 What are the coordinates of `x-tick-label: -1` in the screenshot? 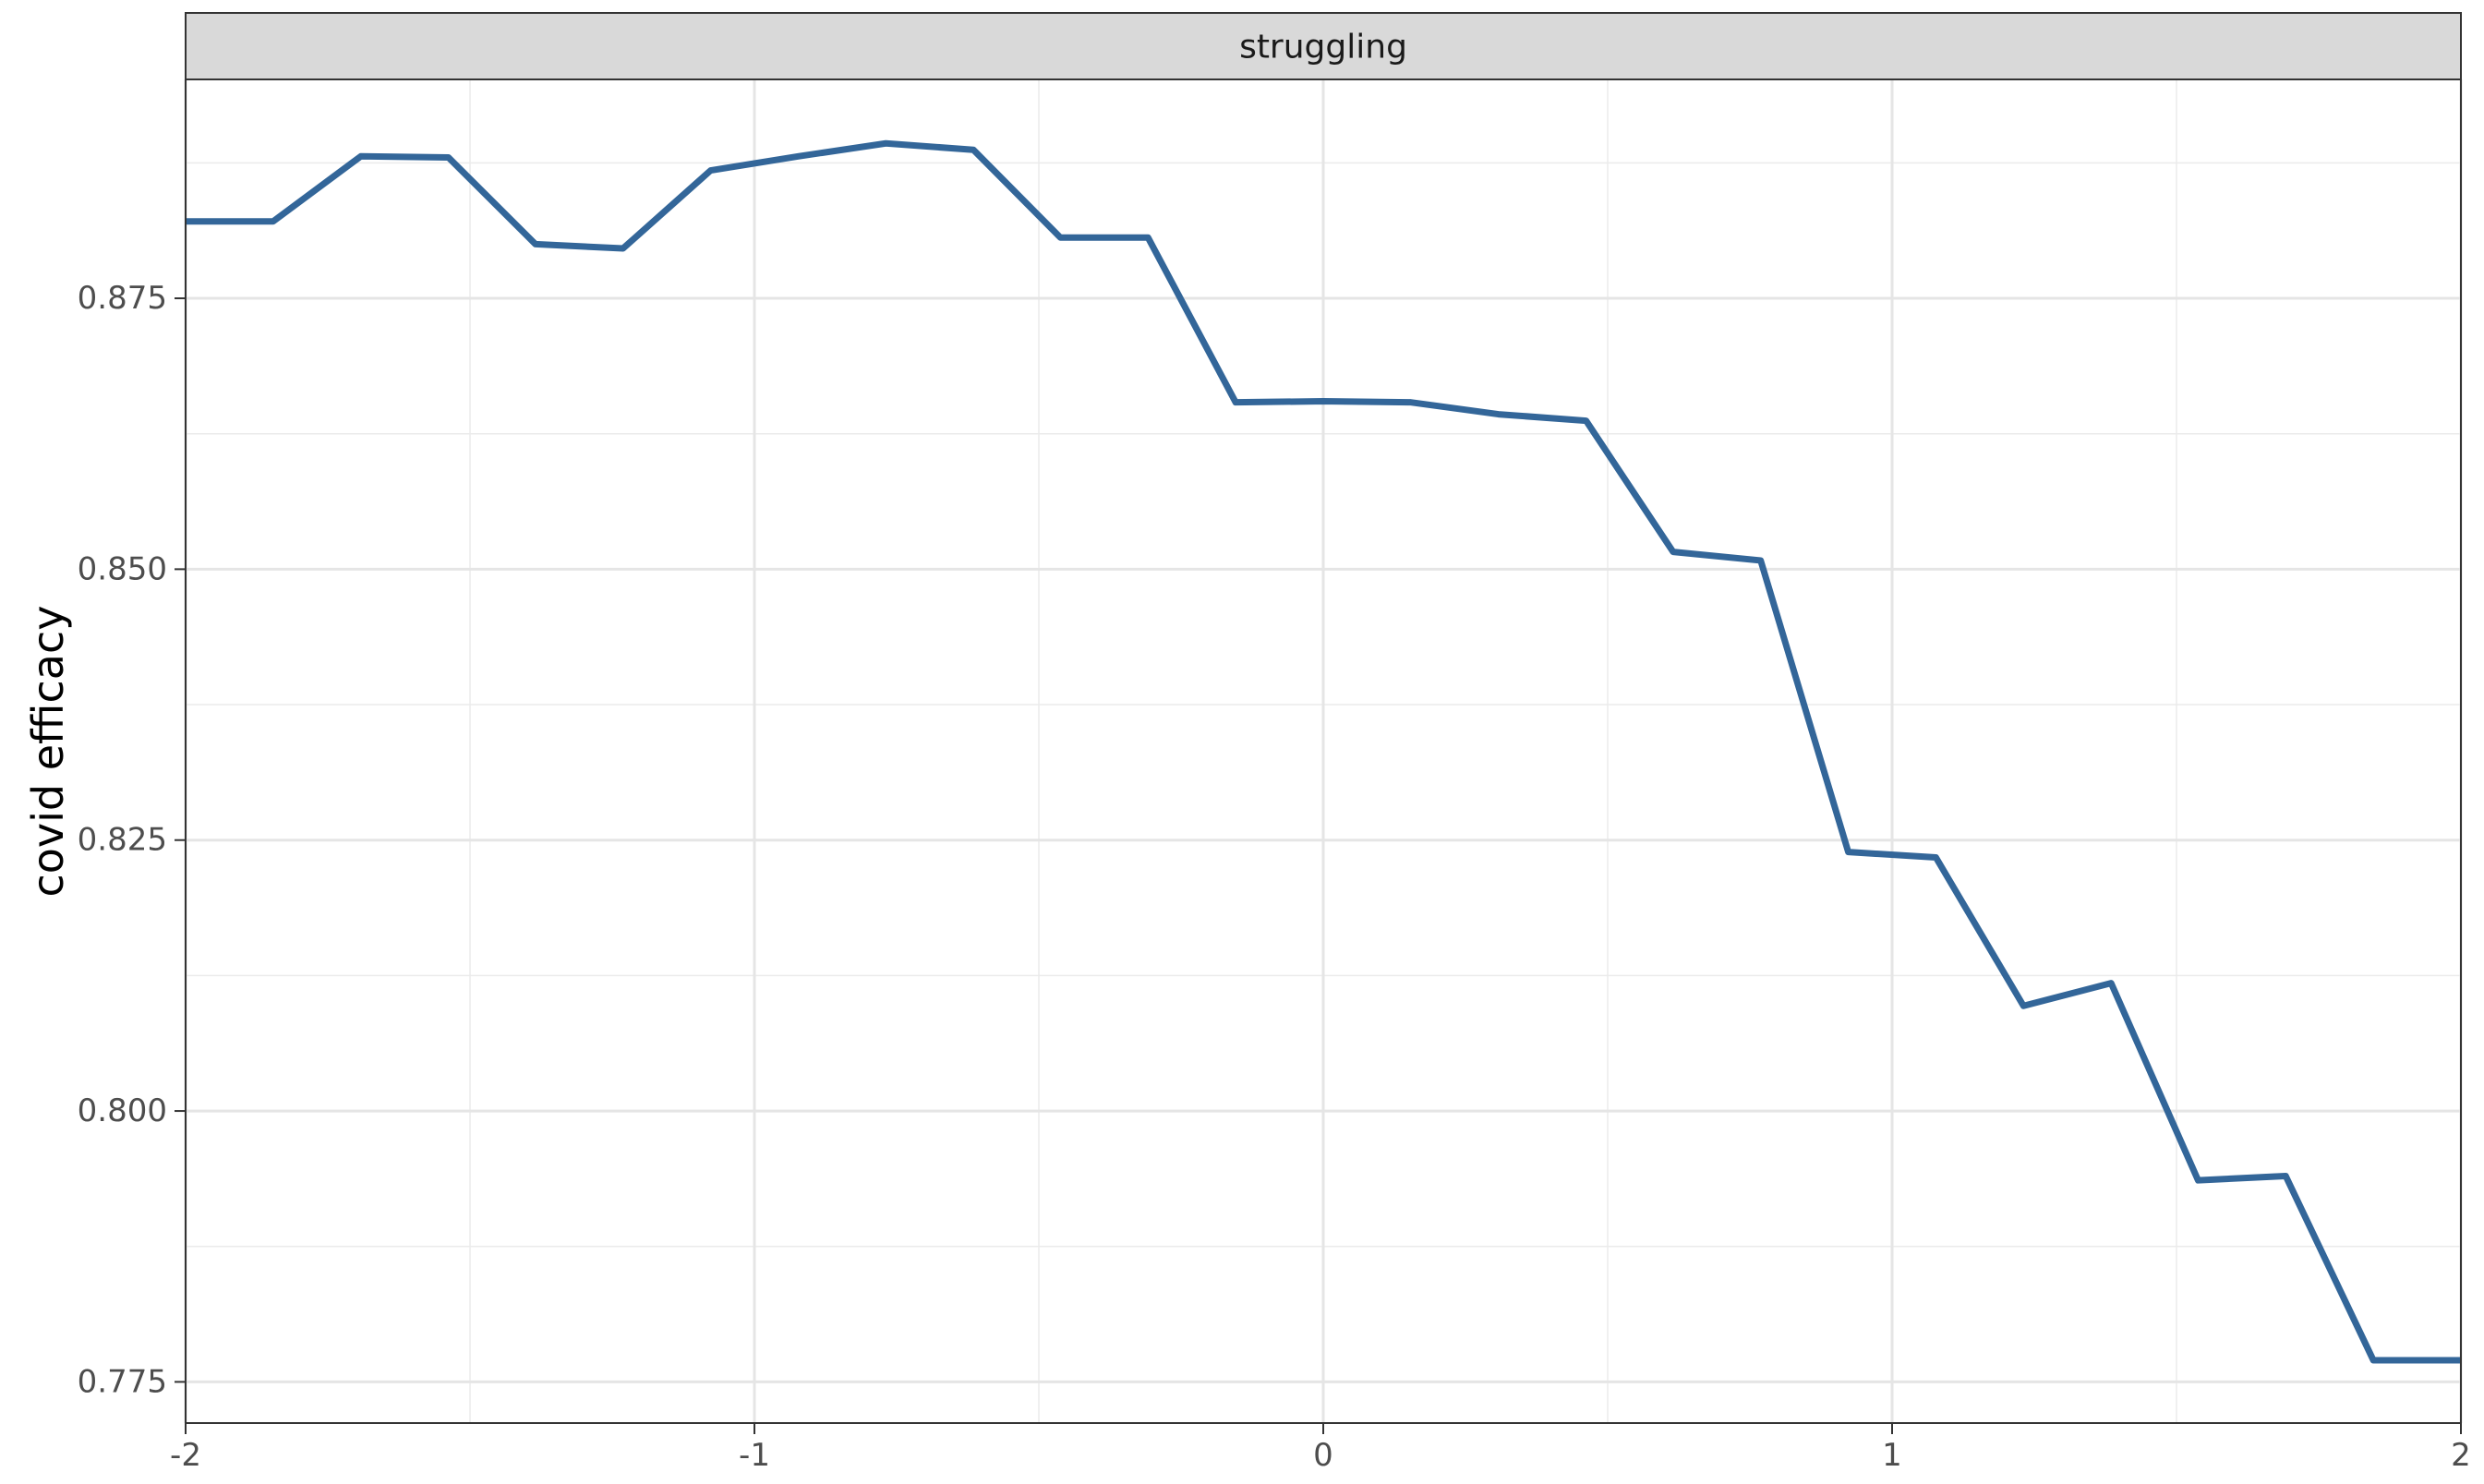 It's located at (754, 1455).